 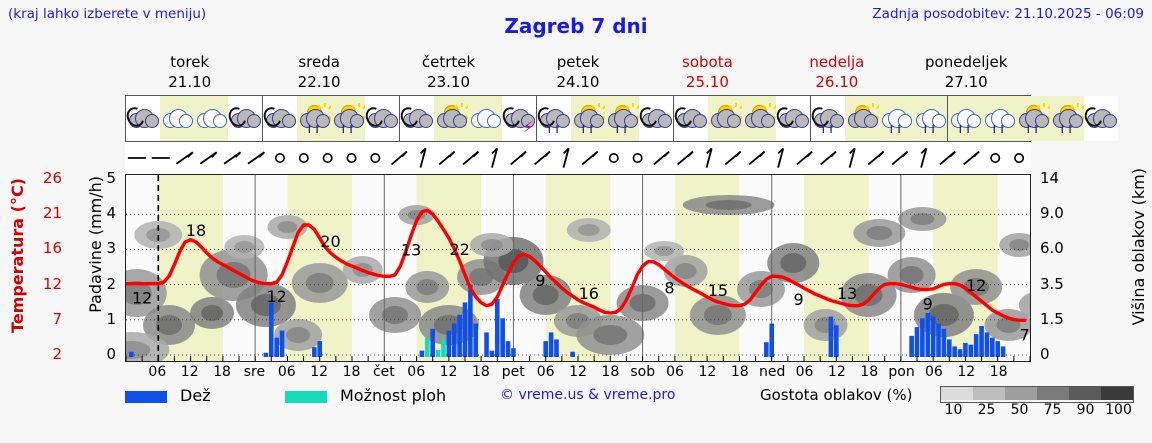 What do you see at coordinates (578, 158) in the screenshot?
I see `wind-barb-strip` at bounding box center [578, 158].